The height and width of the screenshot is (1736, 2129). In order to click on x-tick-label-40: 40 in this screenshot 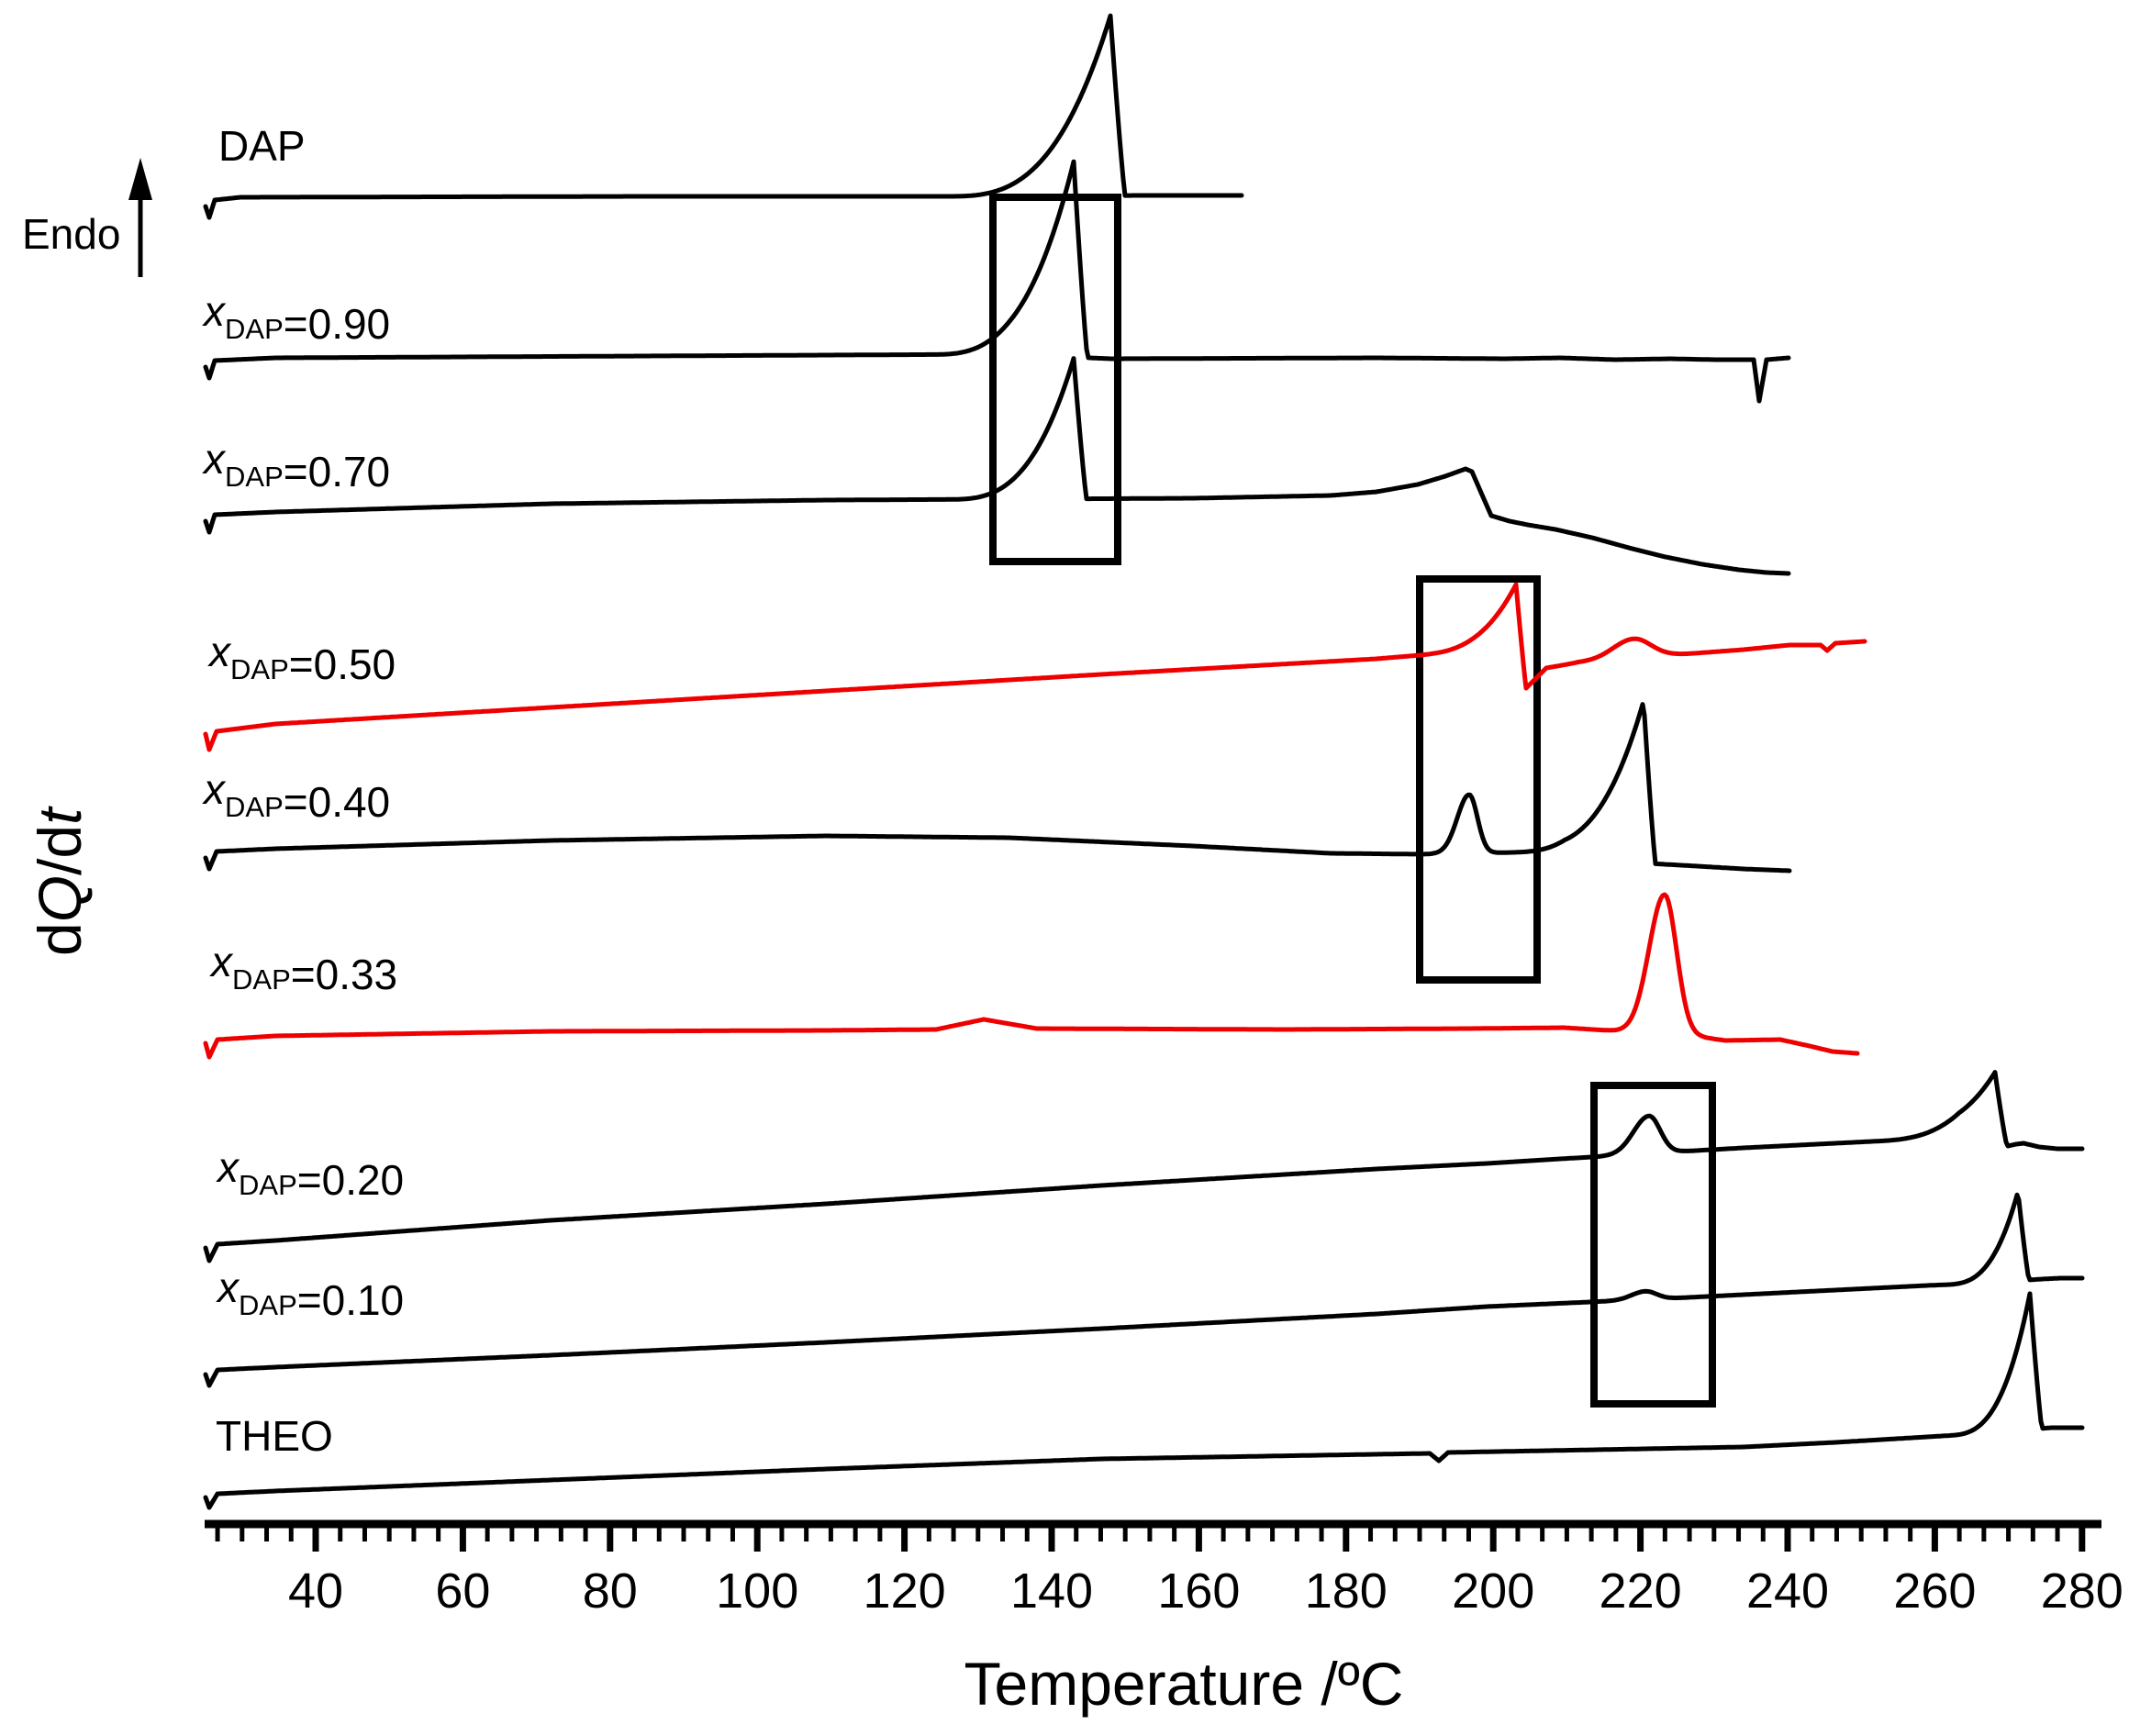, I will do `click(315, 1591)`.